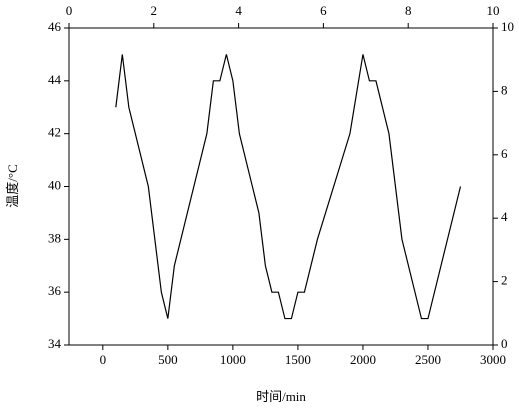 The height and width of the screenshot is (410, 519). Describe the element at coordinates (12, 185) in the screenshot. I see `y-axis-label: 温度/°C` at that location.